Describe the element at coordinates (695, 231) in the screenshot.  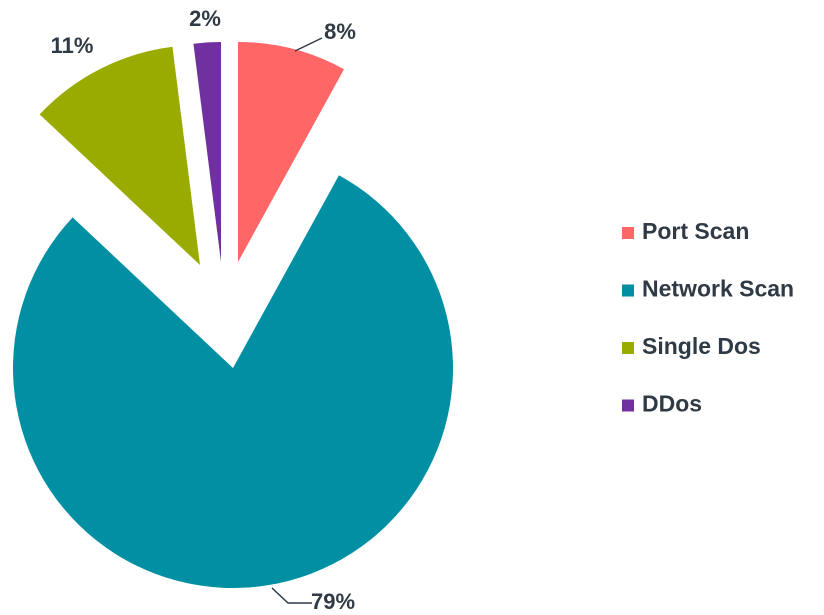
I see `legend-label: Port Scan` at that location.